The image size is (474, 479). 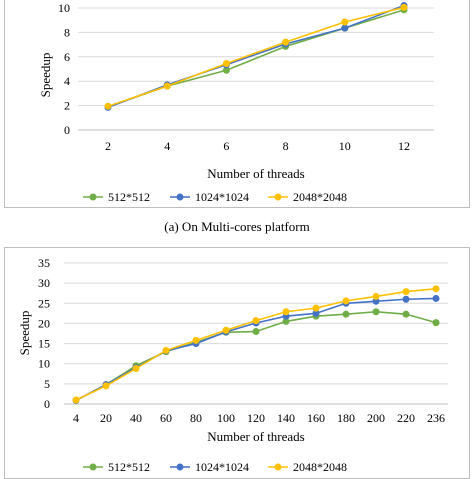 I want to click on x-tick-label: 100, so click(x=226, y=418).